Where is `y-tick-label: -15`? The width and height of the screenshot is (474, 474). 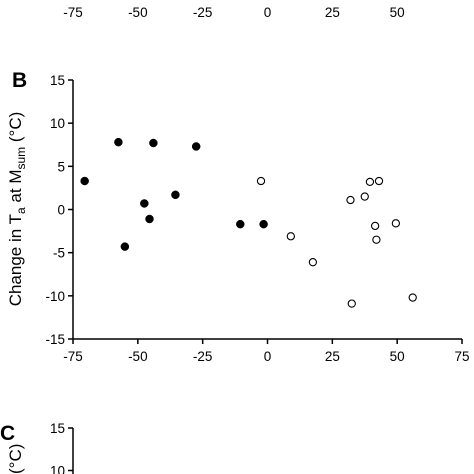 y-tick-label: -15 is located at coordinates (55, 339).